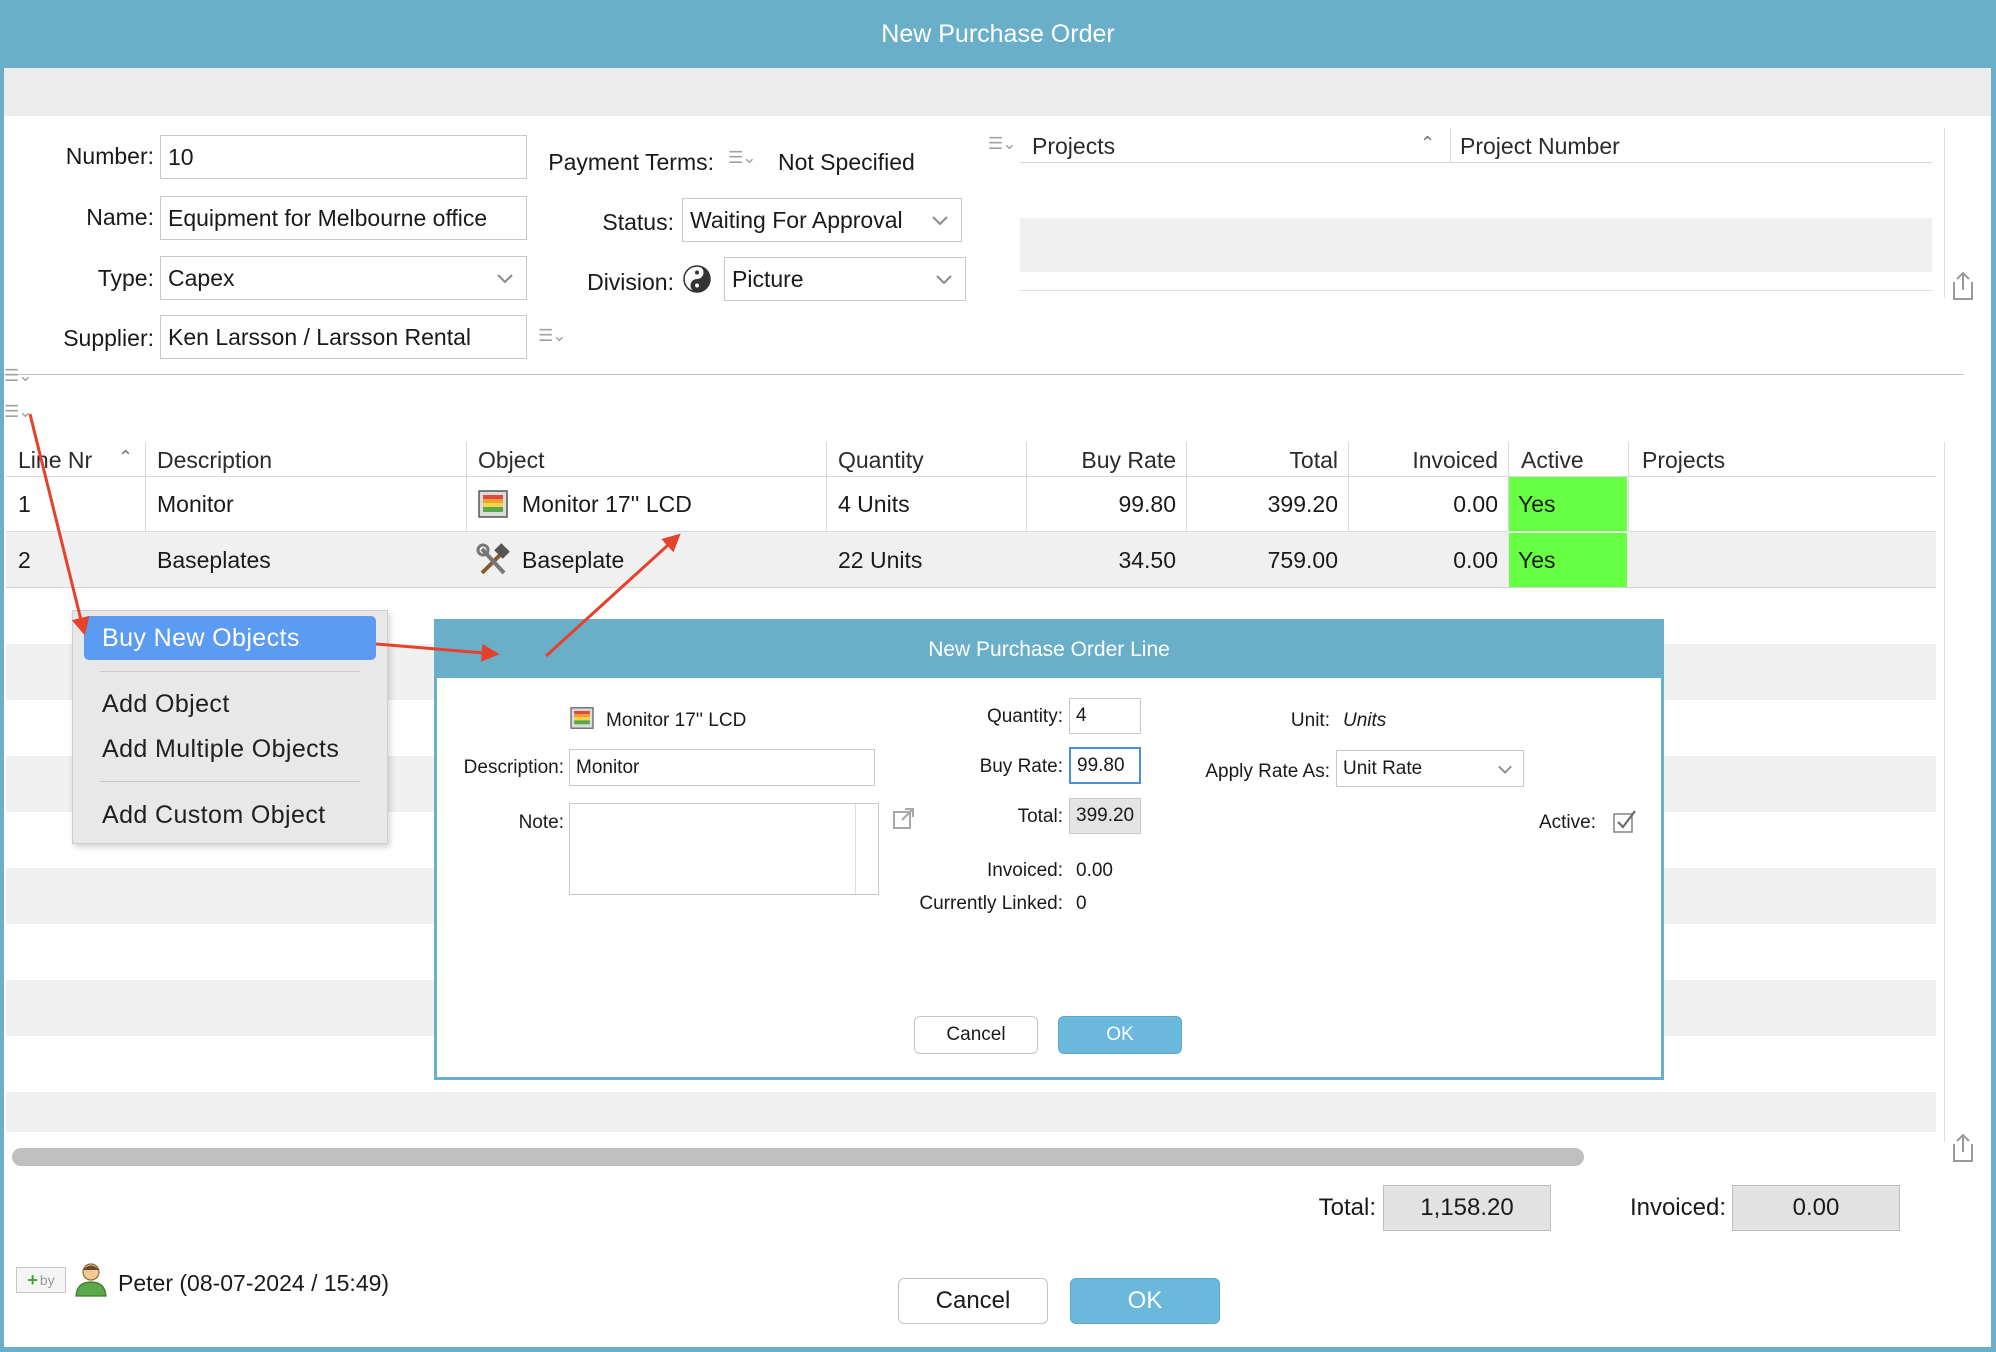 This screenshot has height=1352, width=1996. I want to click on division-label: Division:, so click(630, 282).